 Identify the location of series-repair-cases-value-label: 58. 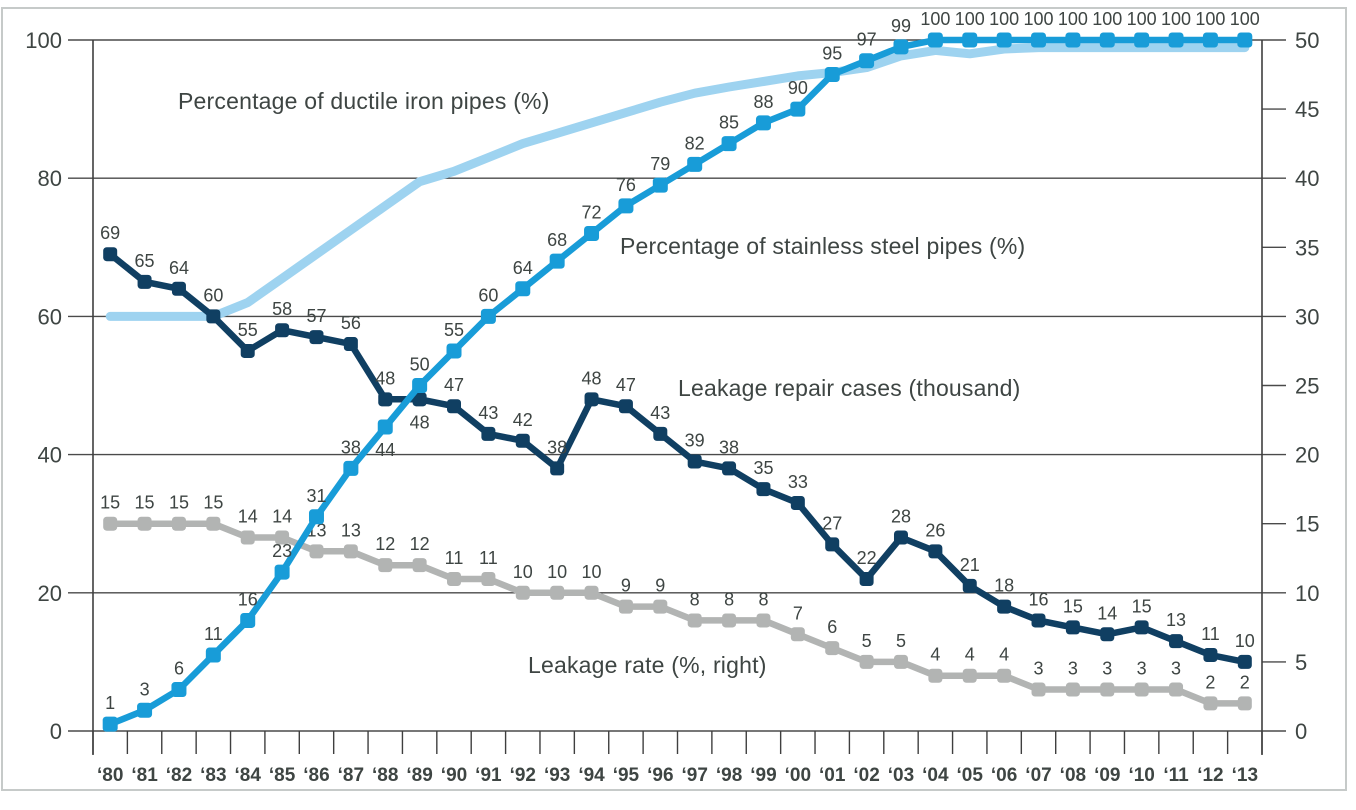
(282, 309).